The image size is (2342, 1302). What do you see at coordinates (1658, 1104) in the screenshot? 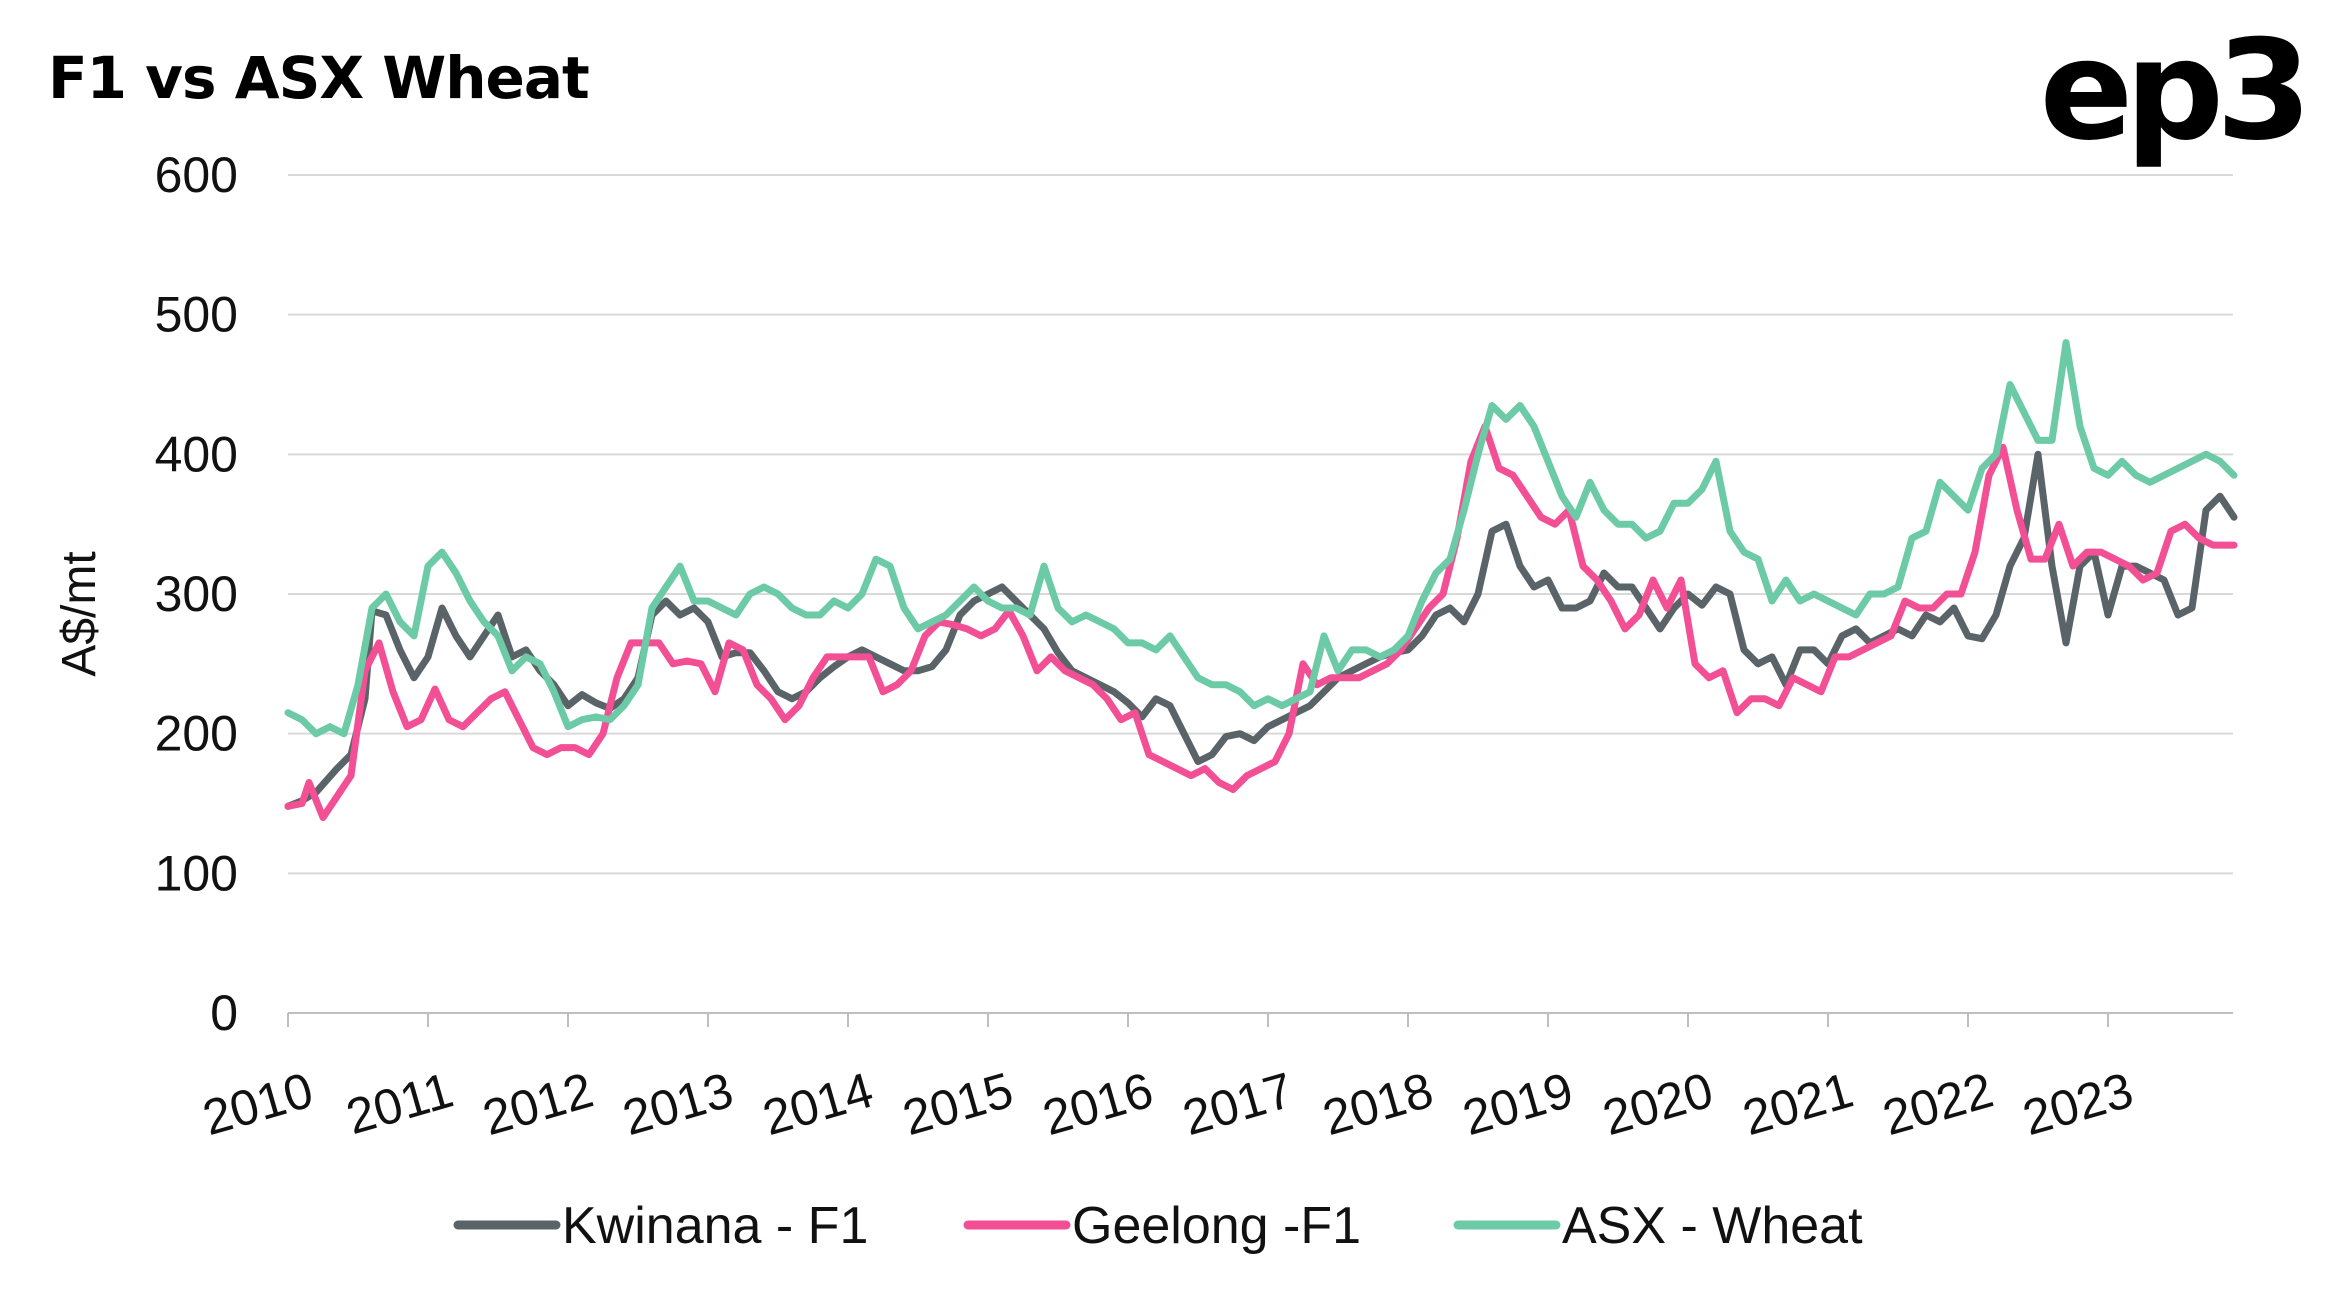
I see `x-tick-label: 2020` at bounding box center [1658, 1104].